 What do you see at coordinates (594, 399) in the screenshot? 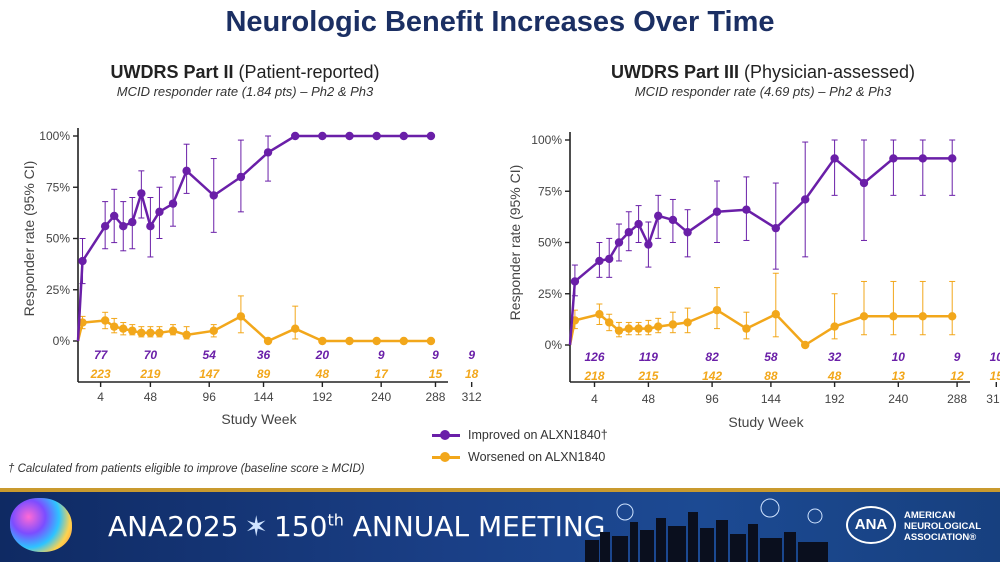
I see `x-tick-label: 4` at bounding box center [594, 399].